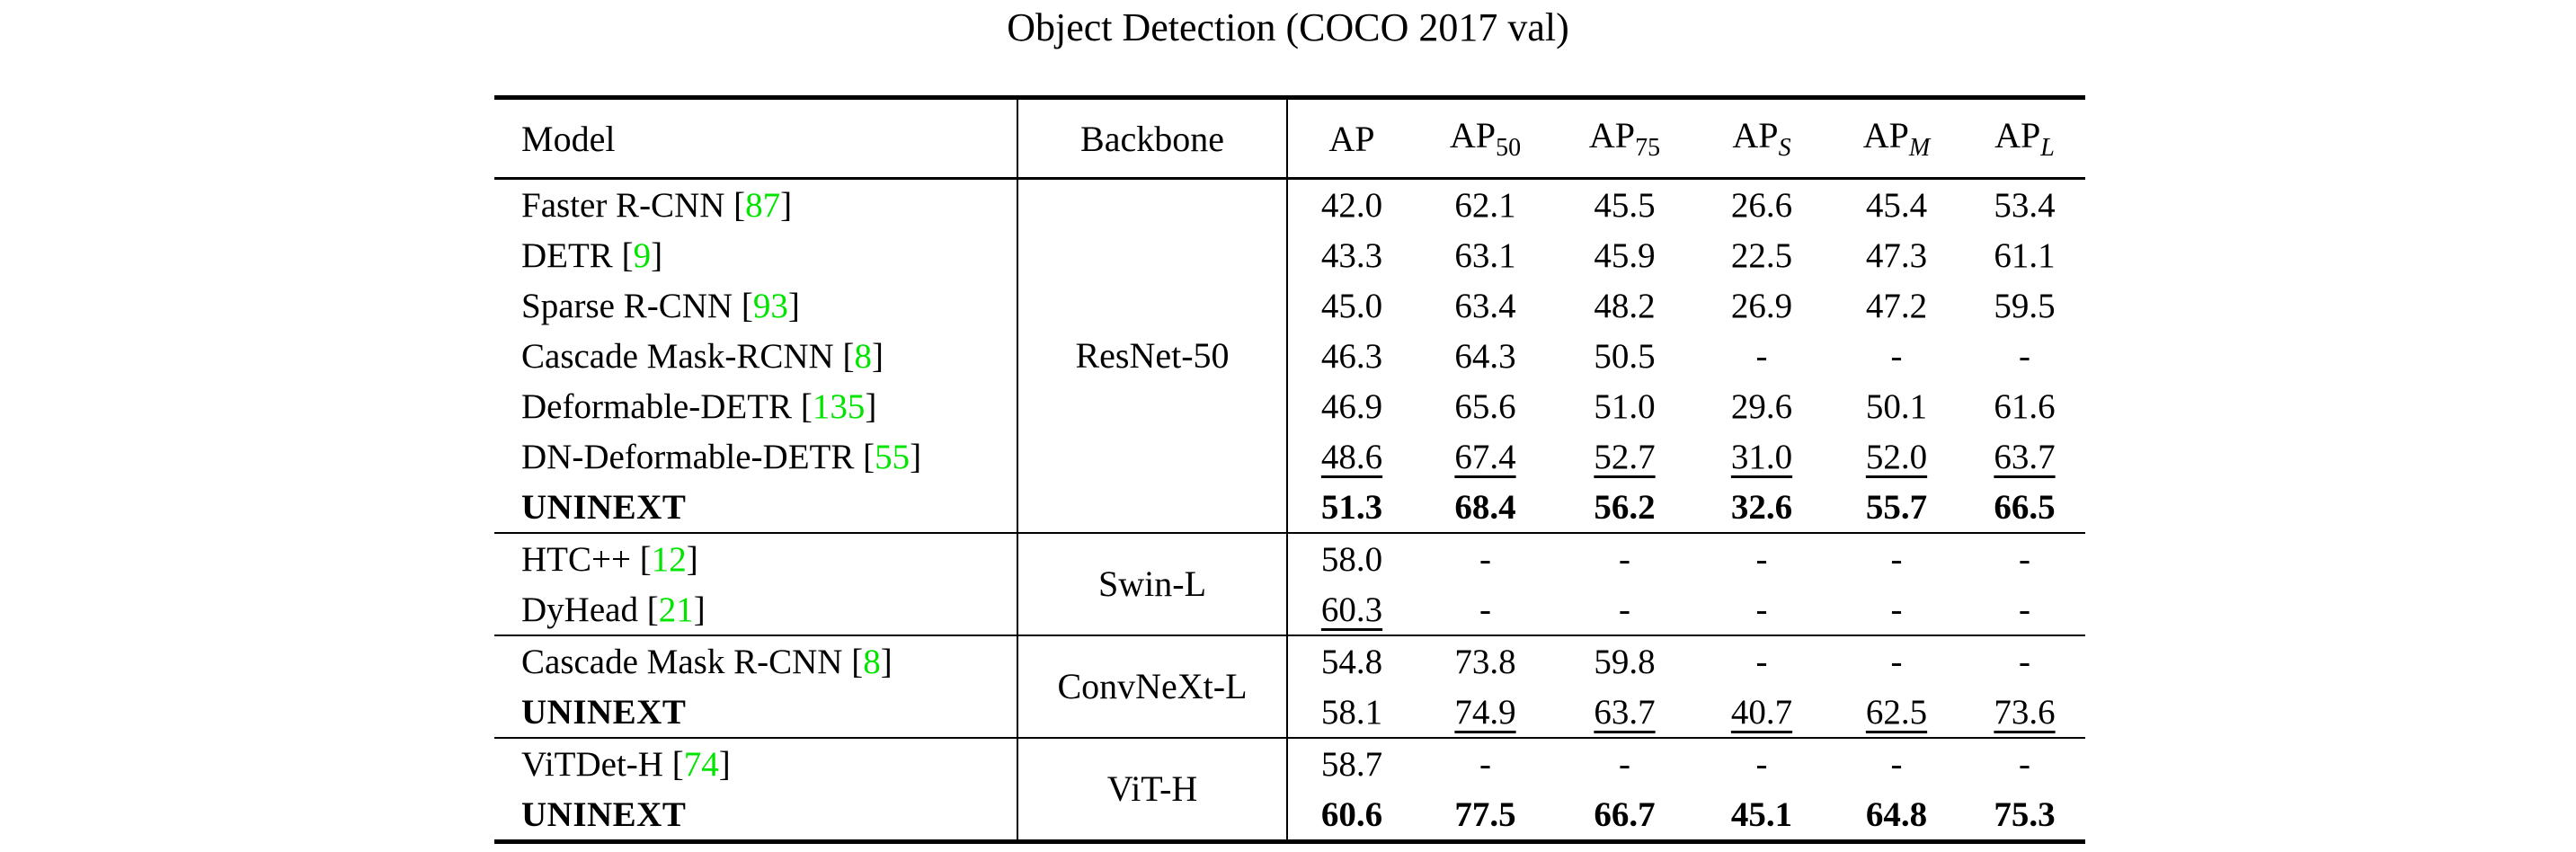 The image size is (2576, 852). What do you see at coordinates (1625, 507) in the screenshot?
I see `metric-value: 56.2` at bounding box center [1625, 507].